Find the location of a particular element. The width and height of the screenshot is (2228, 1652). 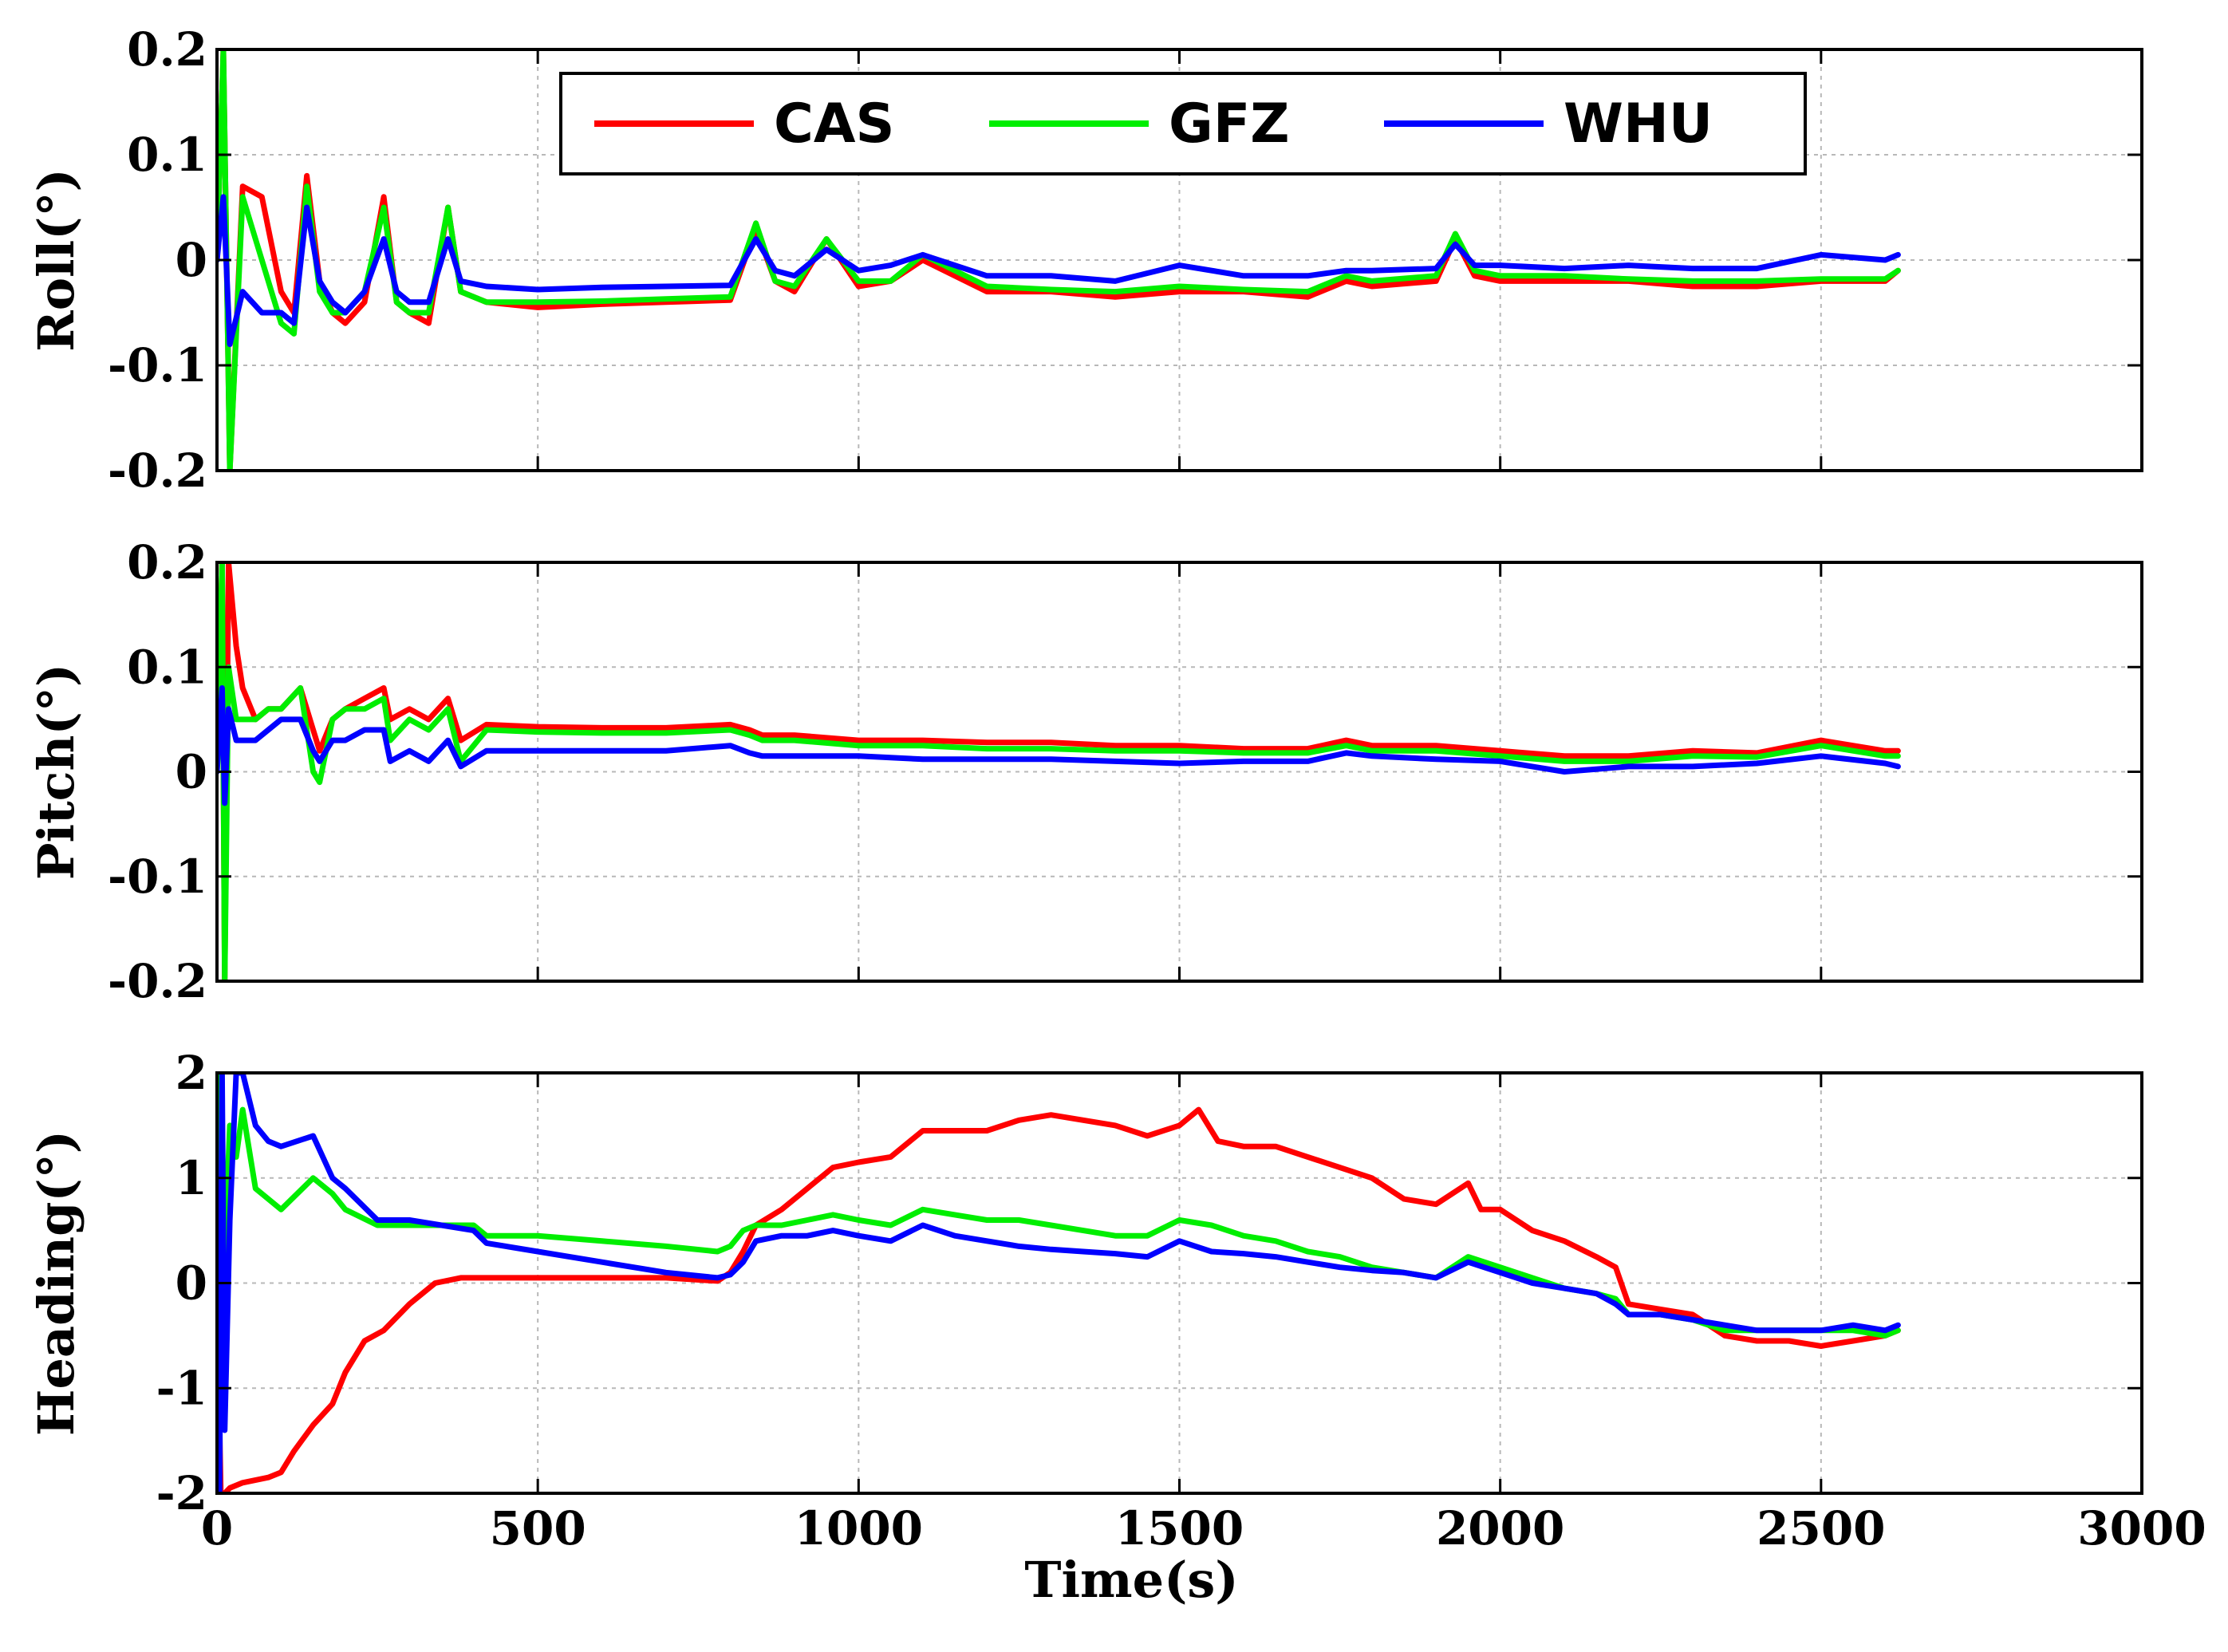

xtick-label: 1500 is located at coordinates (1179, 1528).